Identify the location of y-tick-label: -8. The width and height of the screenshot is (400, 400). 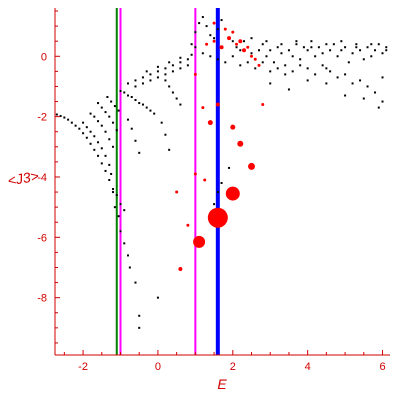
(42, 299).